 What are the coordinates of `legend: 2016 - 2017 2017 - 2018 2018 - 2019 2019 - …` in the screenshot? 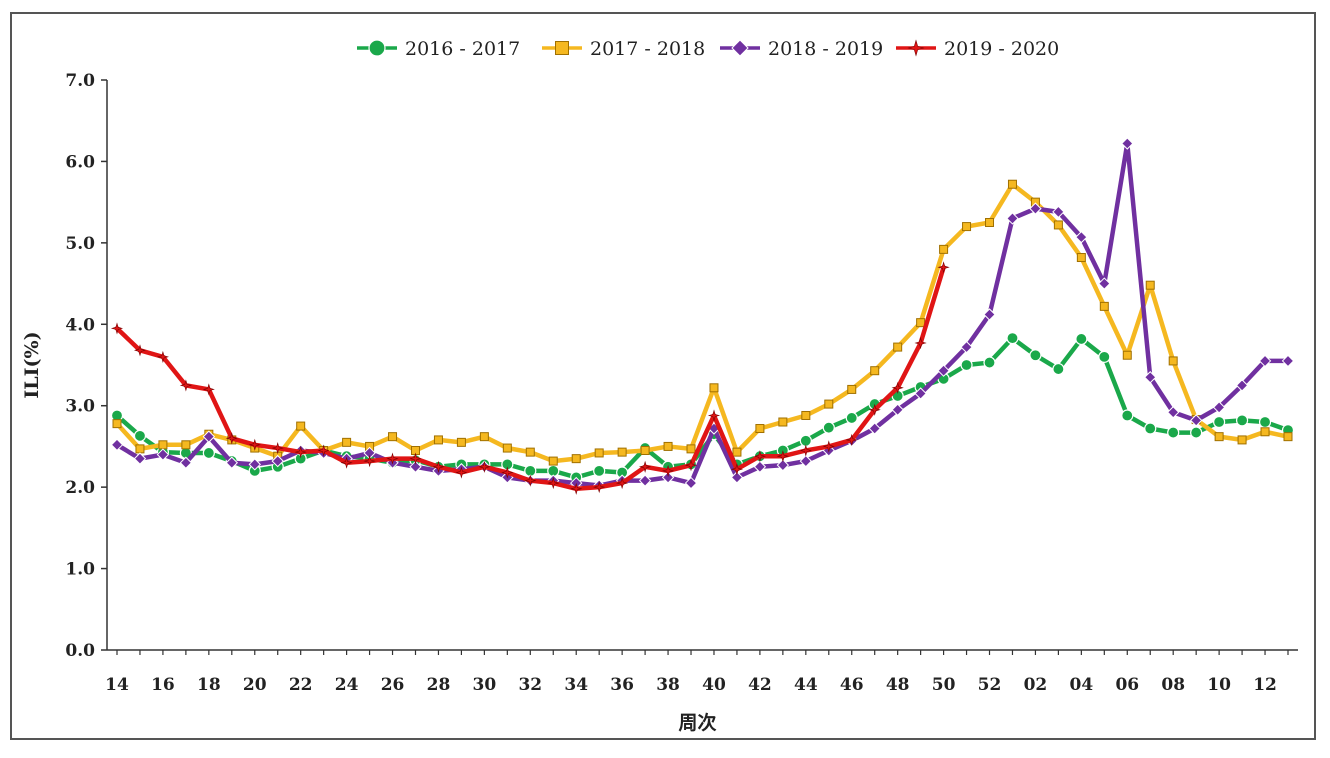 It's located at (708, 49).